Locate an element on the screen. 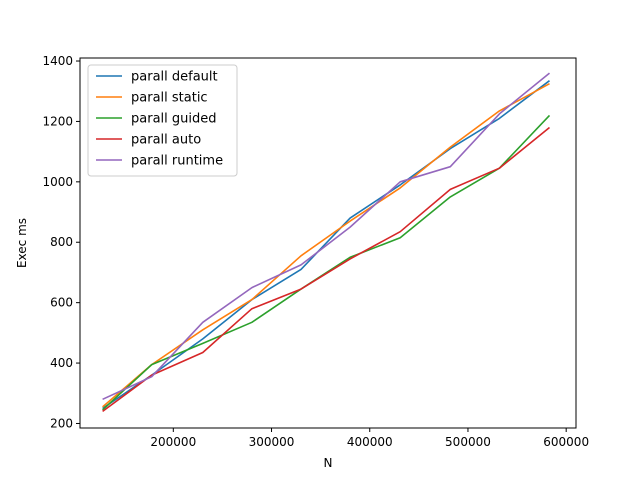 The image size is (640, 480). x-tick-label: 600000 is located at coordinates (566, 442).